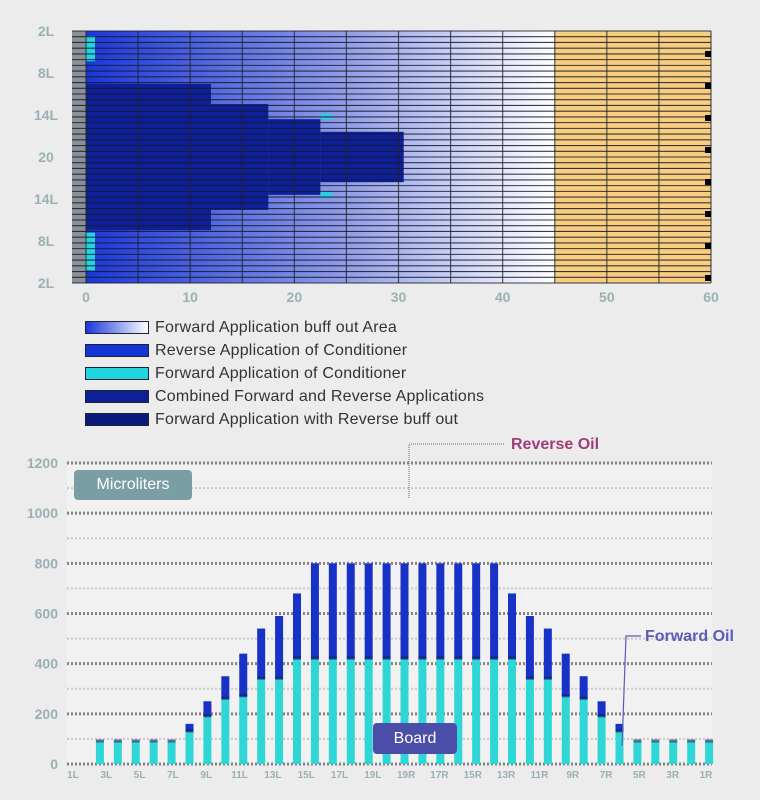  What do you see at coordinates (689, 636) in the screenshot?
I see `forward-oil-label: Forward Oil` at bounding box center [689, 636].